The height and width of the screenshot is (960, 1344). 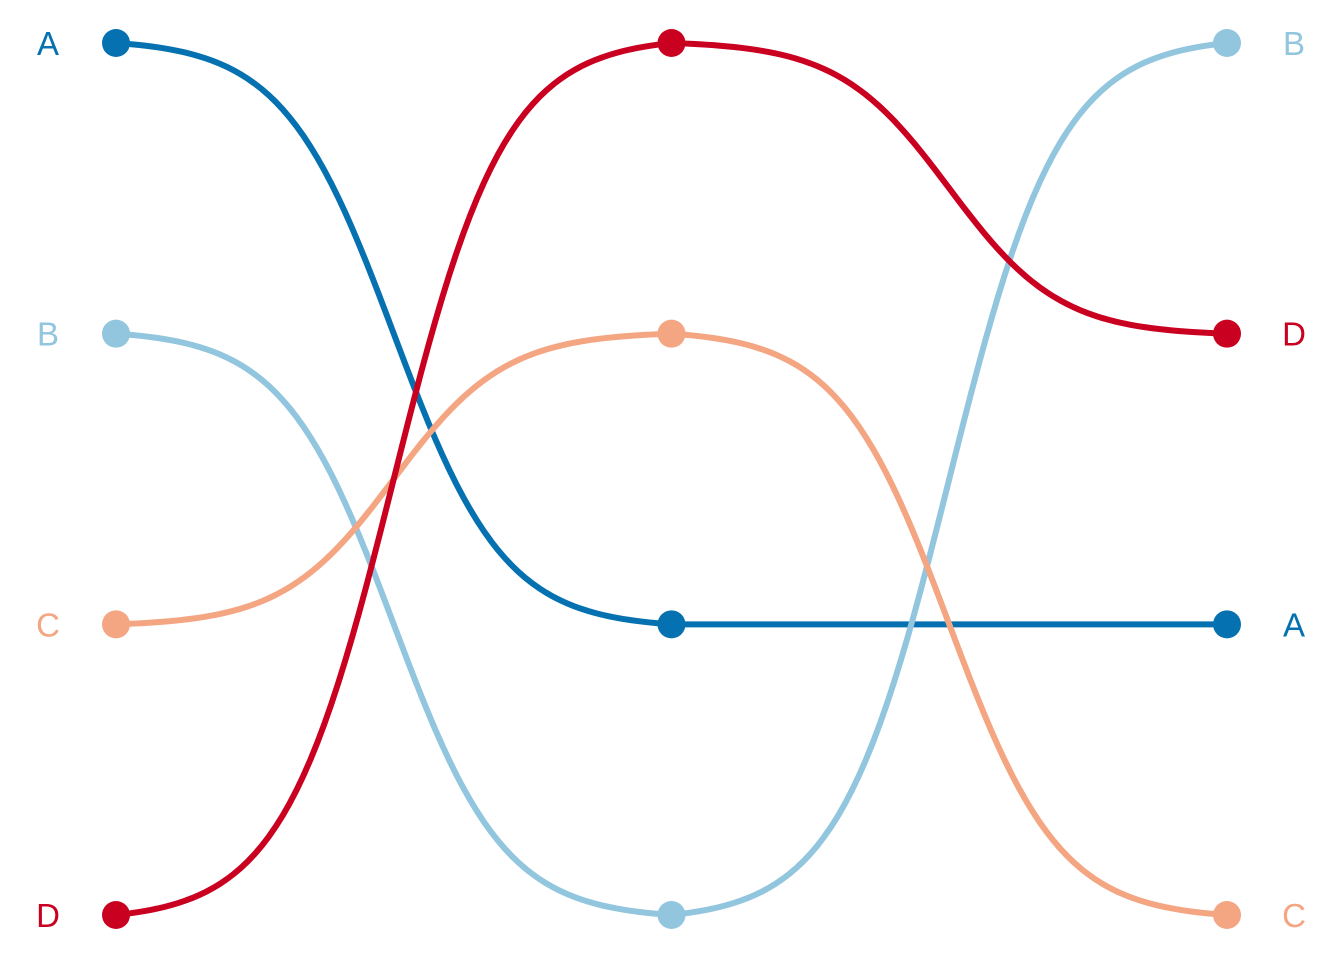 I want to click on left-label-d: D, so click(x=48, y=915).